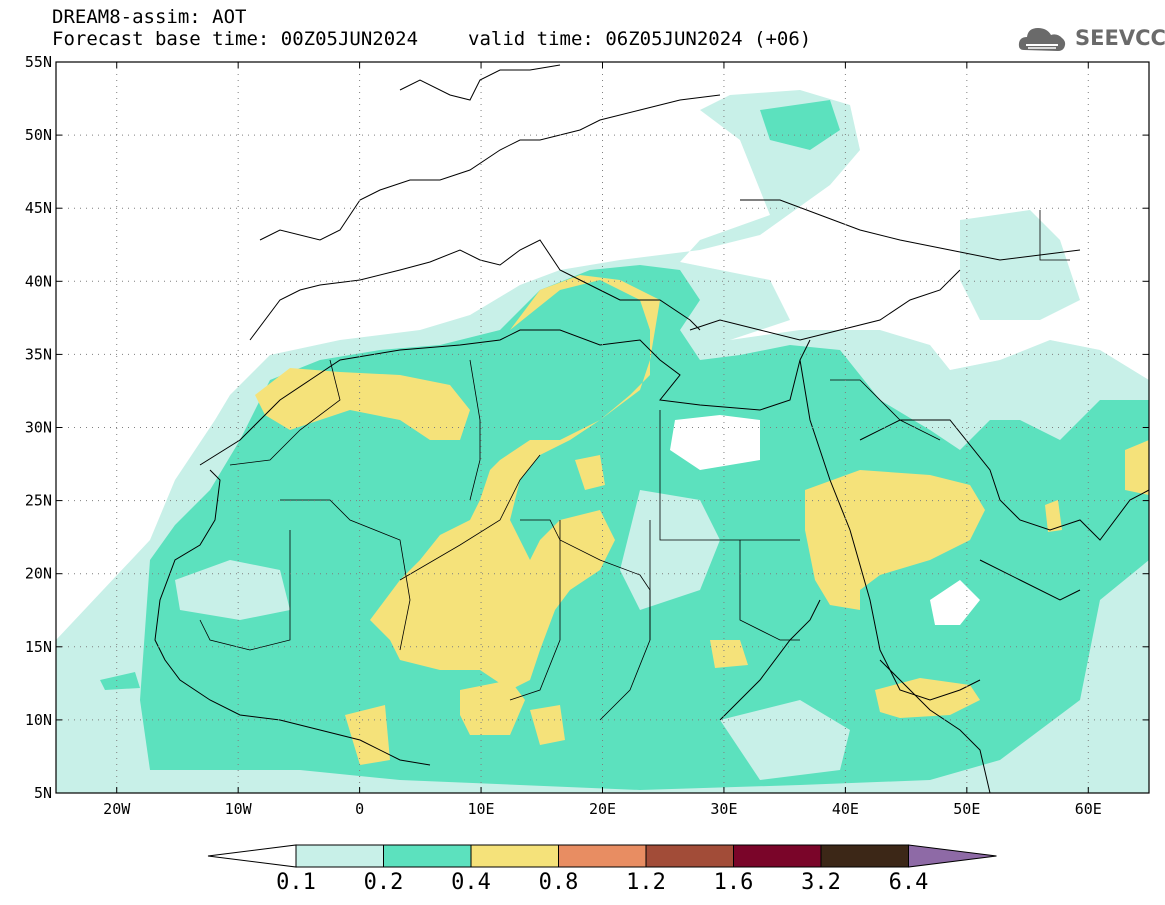 This screenshot has height=905, width=1165. I want to click on lon-label: 40E, so click(845, 809).